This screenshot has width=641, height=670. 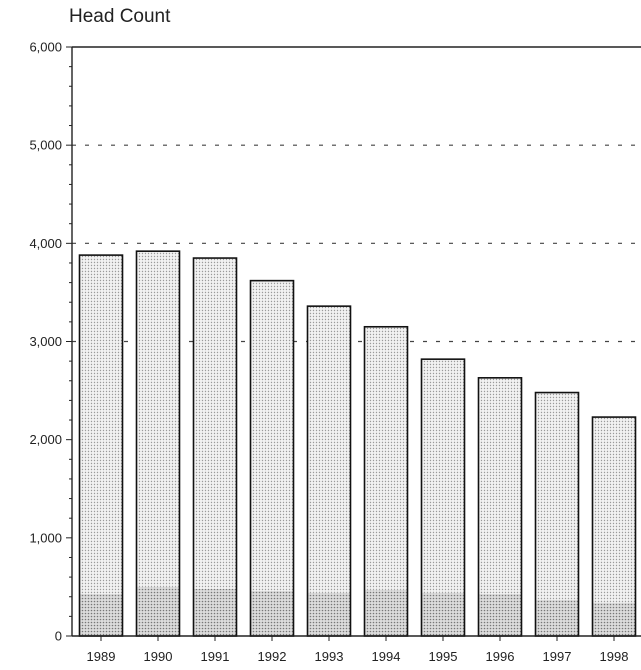 What do you see at coordinates (557, 656) in the screenshot?
I see `x-tick-label: 1997` at bounding box center [557, 656].